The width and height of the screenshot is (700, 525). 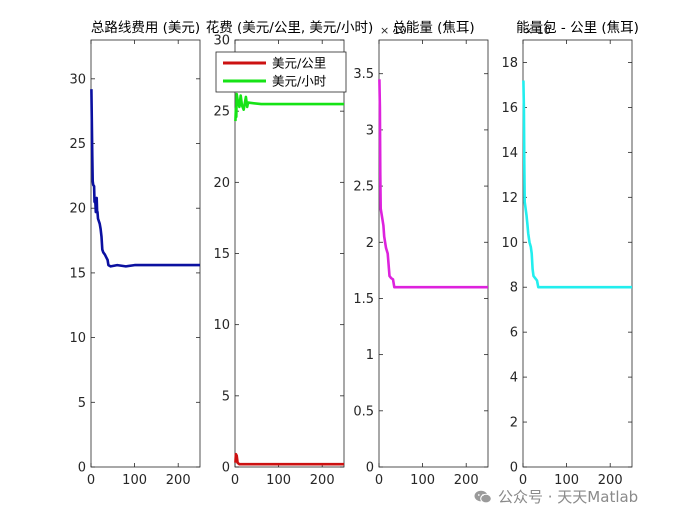 What do you see at coordinates (509, 198) in the screenshot?
I see `y-tick-label: 12` at bounding box center [509, 198].